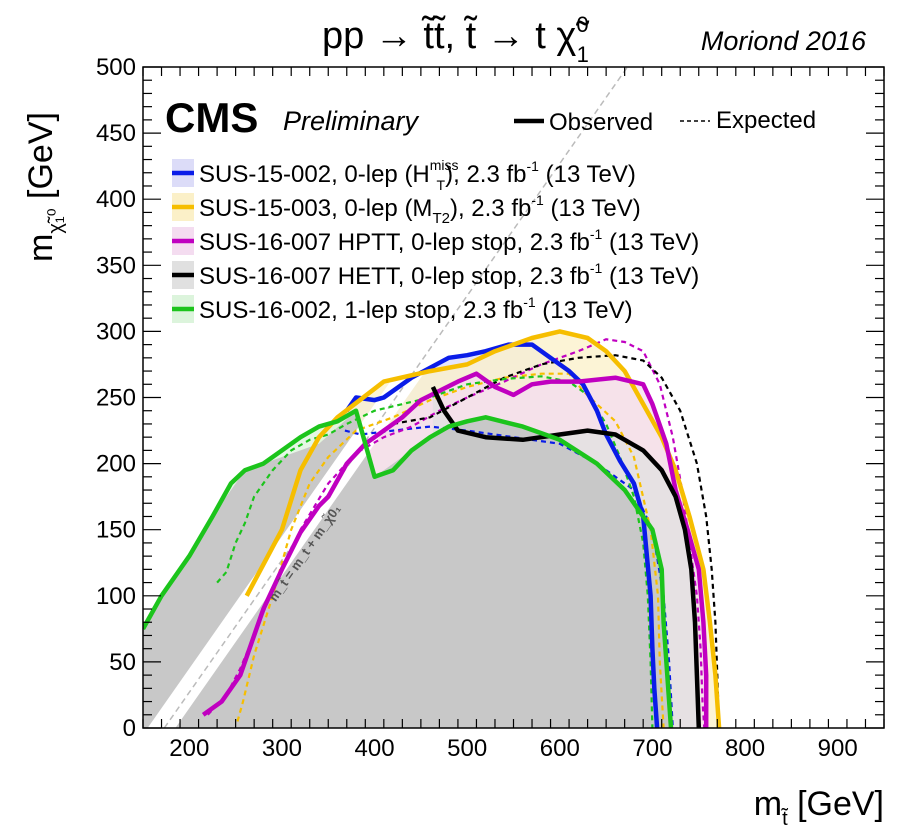 Image resolution: width=901 pixels, height=833 pixels. I want to click on y-tick-label: 400, so click(116, 199).